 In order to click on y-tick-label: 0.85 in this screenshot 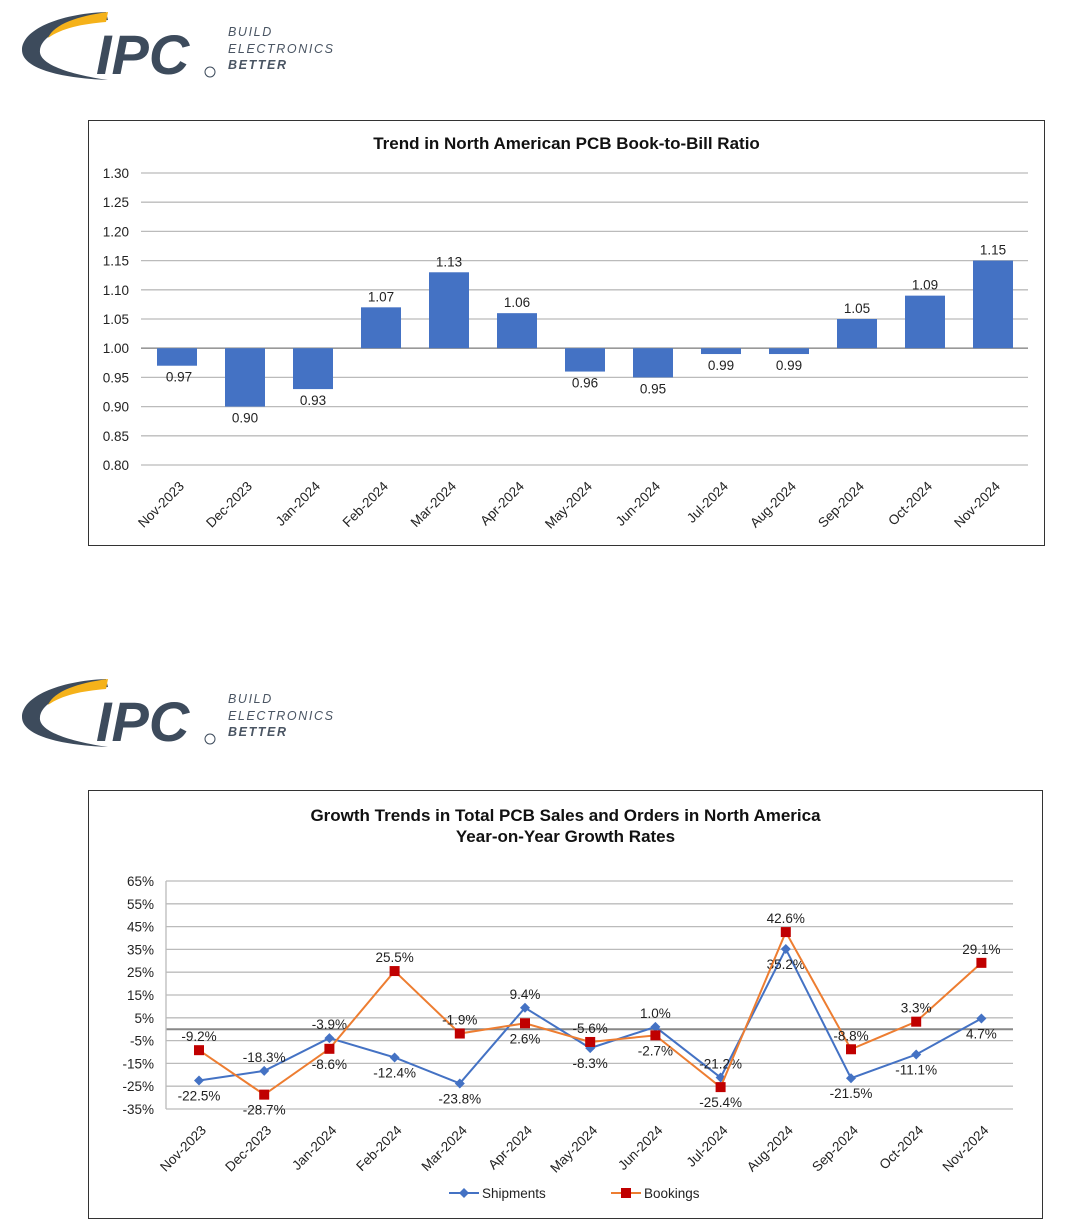, I will do `click(116, 436)`.